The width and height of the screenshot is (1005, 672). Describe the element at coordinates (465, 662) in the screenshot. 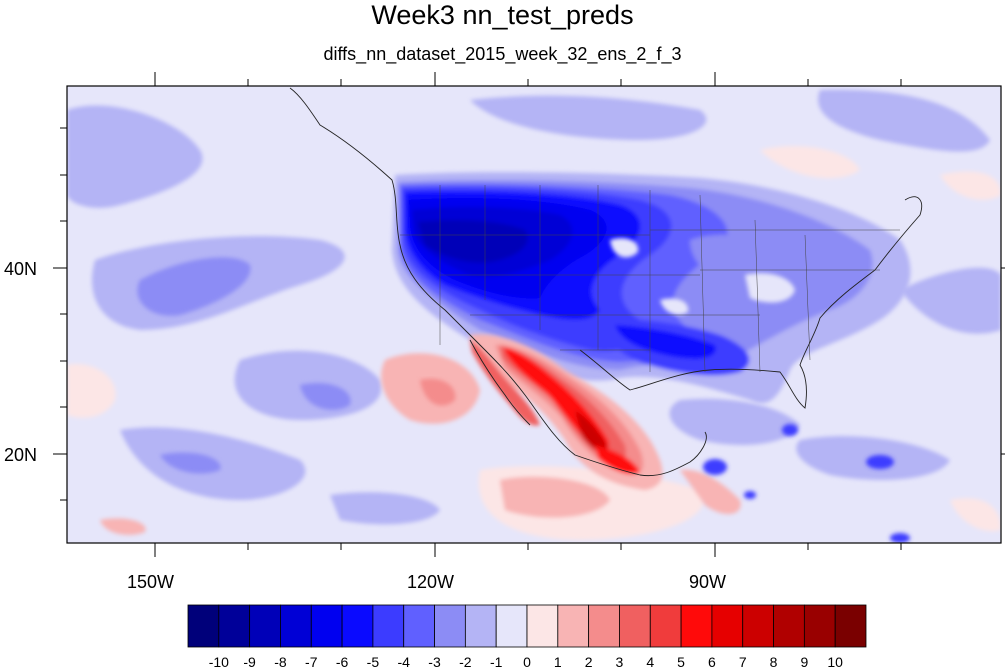

I see `colorbar-label: -2` at that location.